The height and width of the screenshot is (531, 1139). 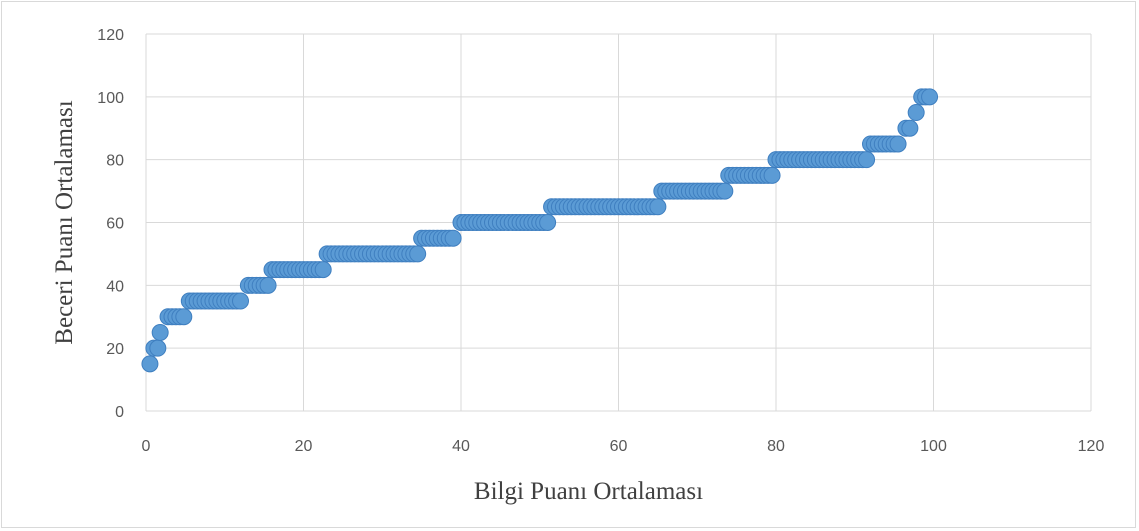 What do you see at coordinates (933, 446) in the screenshot?
I see `x-tick-label: 100` at bounding box center [933, 446].